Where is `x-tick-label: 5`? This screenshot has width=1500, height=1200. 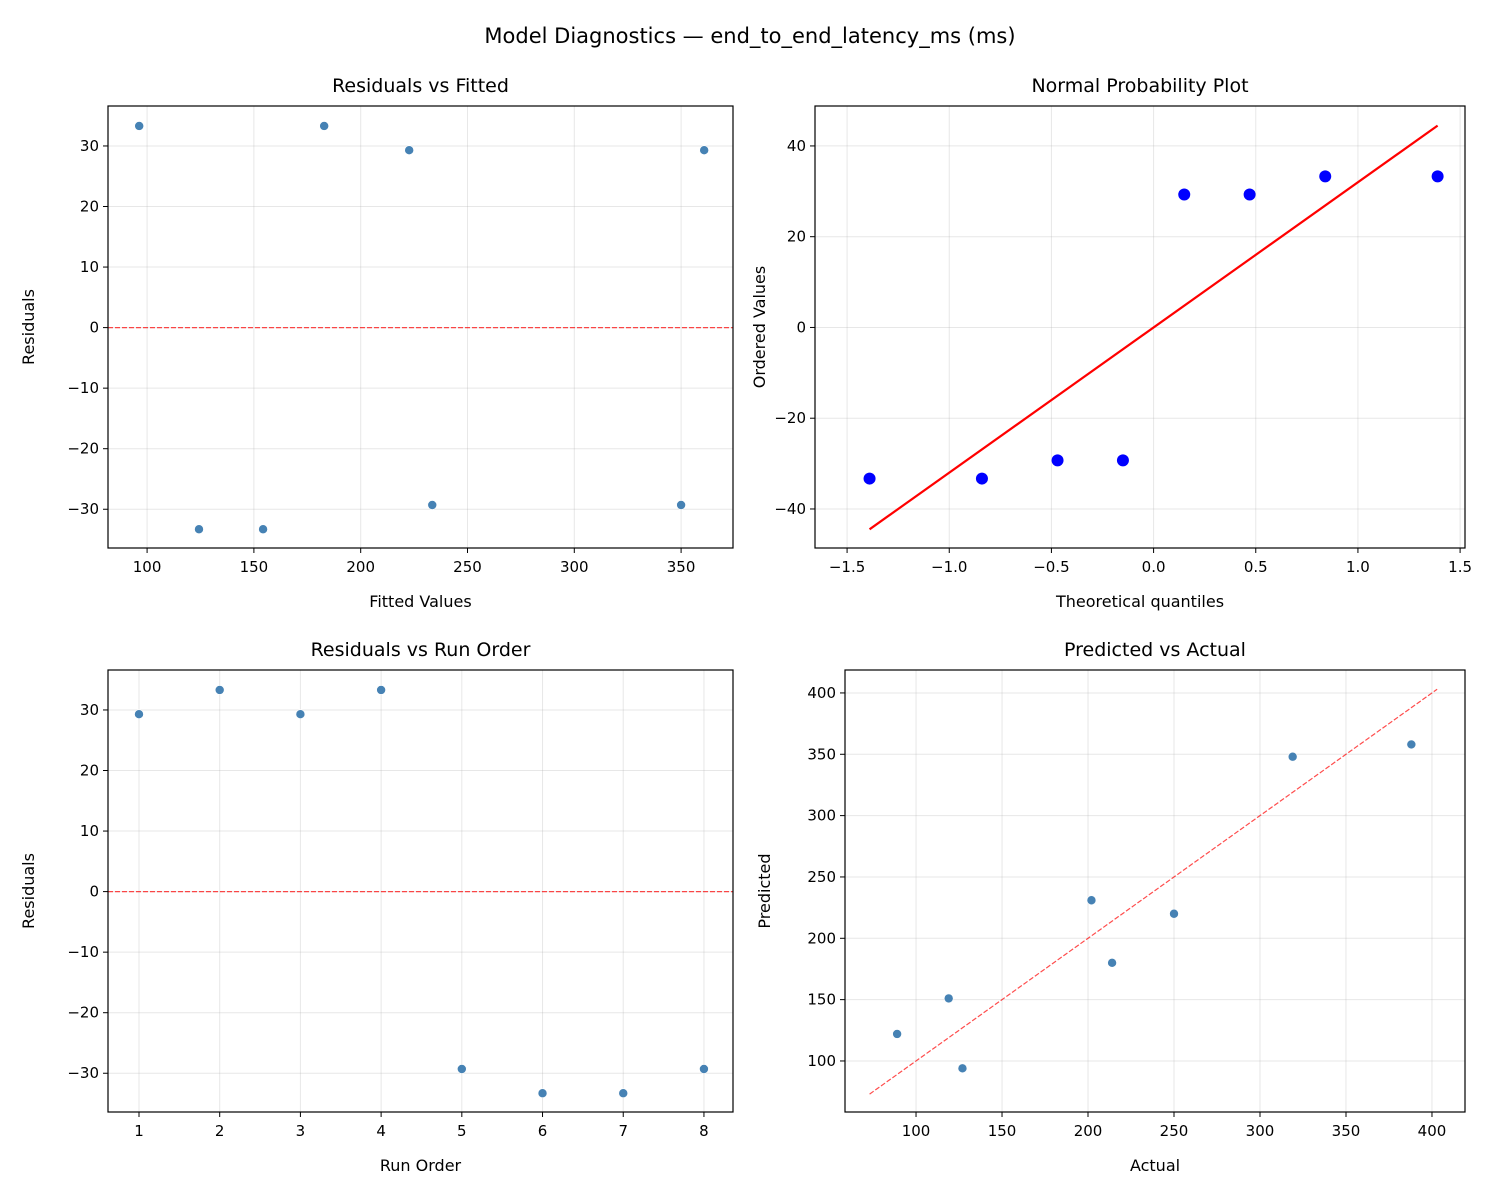 x-tick-label: 5 is located at coordinates (462, 1131).